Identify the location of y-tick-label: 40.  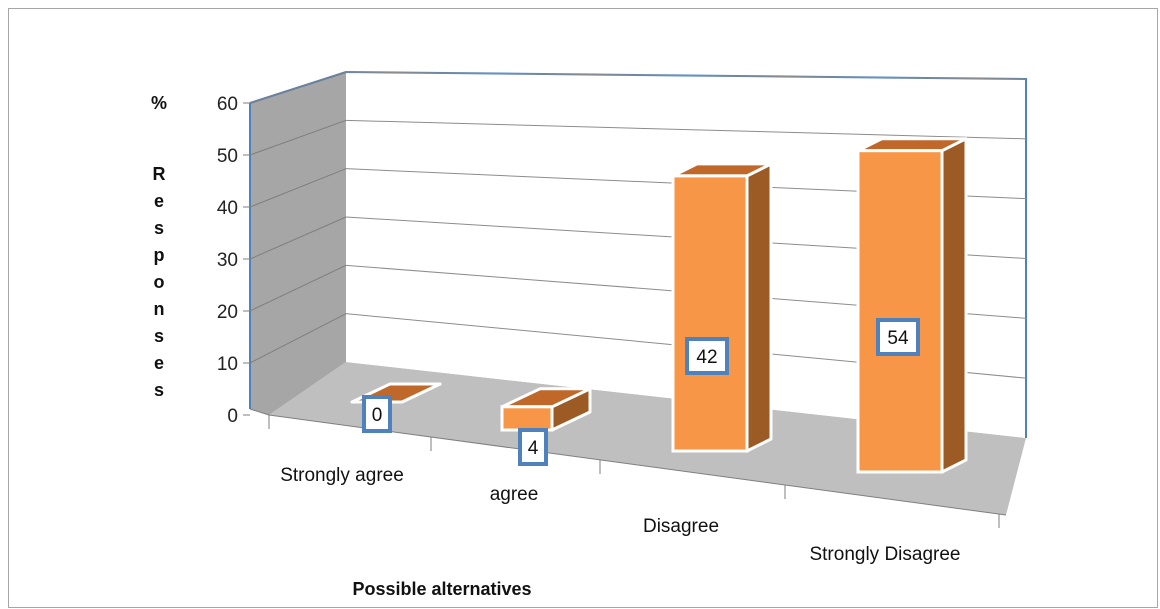
(227, 208).